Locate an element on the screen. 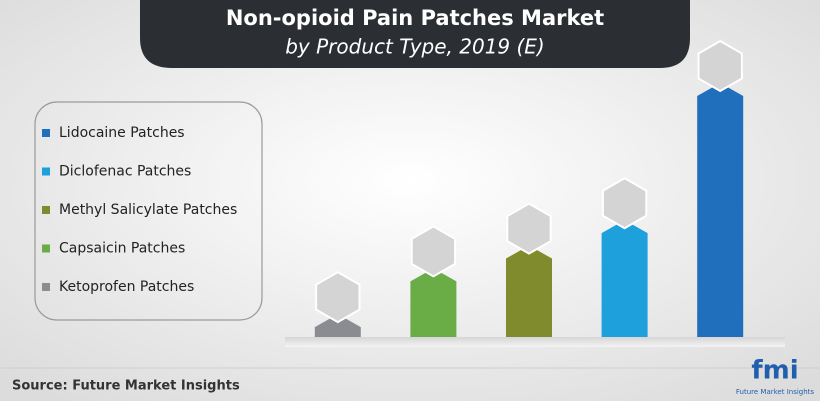  legend-label: Methyl Salicylate Patches is located at coordinates (148, 210).